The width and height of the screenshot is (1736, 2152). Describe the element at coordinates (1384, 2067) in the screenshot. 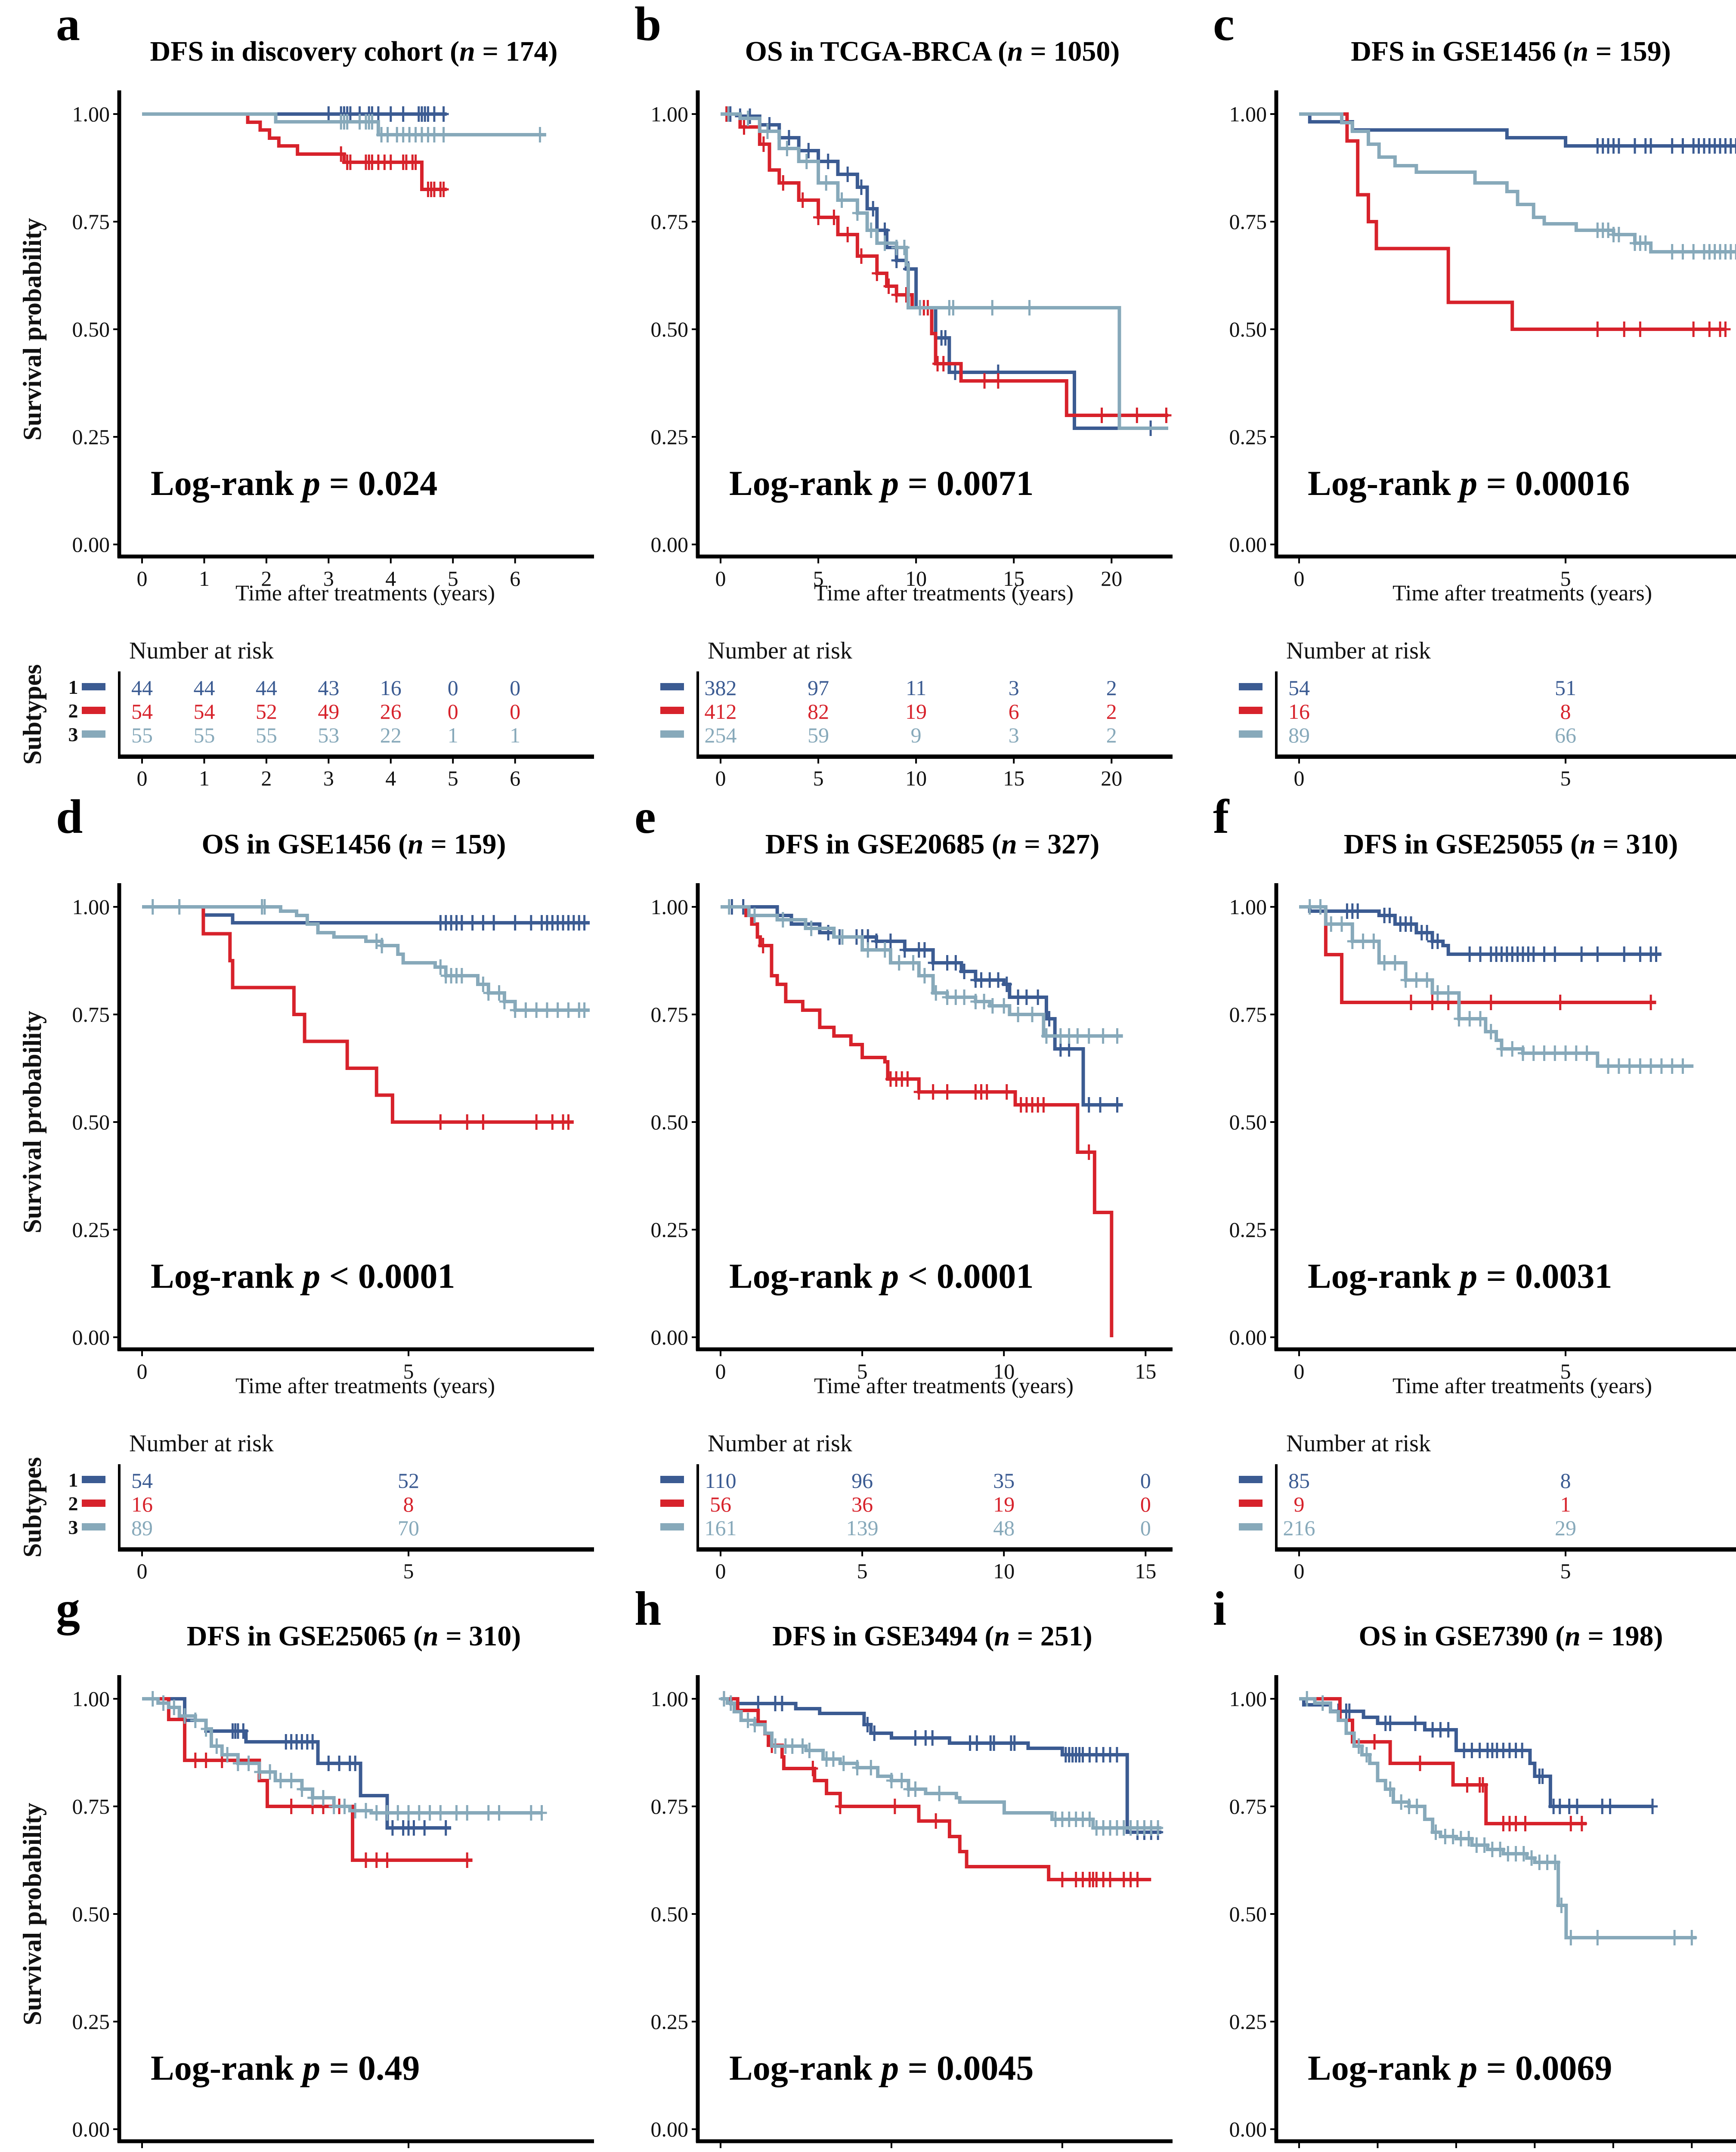

I see `pvalue-prefix: Log-rank` at that location.